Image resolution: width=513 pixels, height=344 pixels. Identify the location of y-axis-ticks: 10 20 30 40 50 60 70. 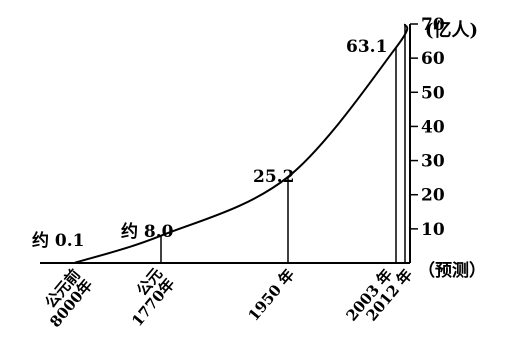
(427, 127).